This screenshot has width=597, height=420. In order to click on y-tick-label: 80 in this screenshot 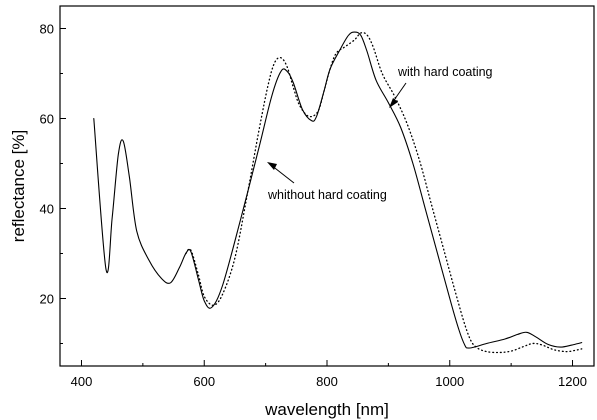, I will do `click(47, 29)`.